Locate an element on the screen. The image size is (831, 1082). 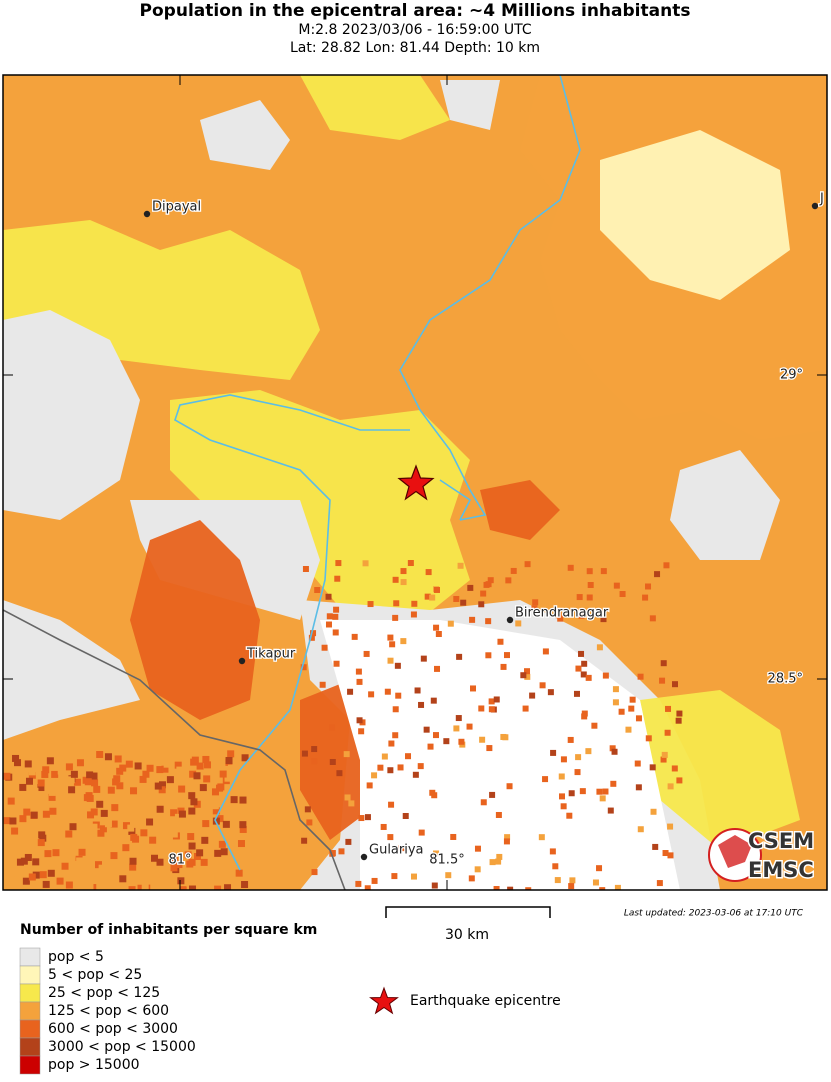
city-dot is located at coordinates (364, 857).